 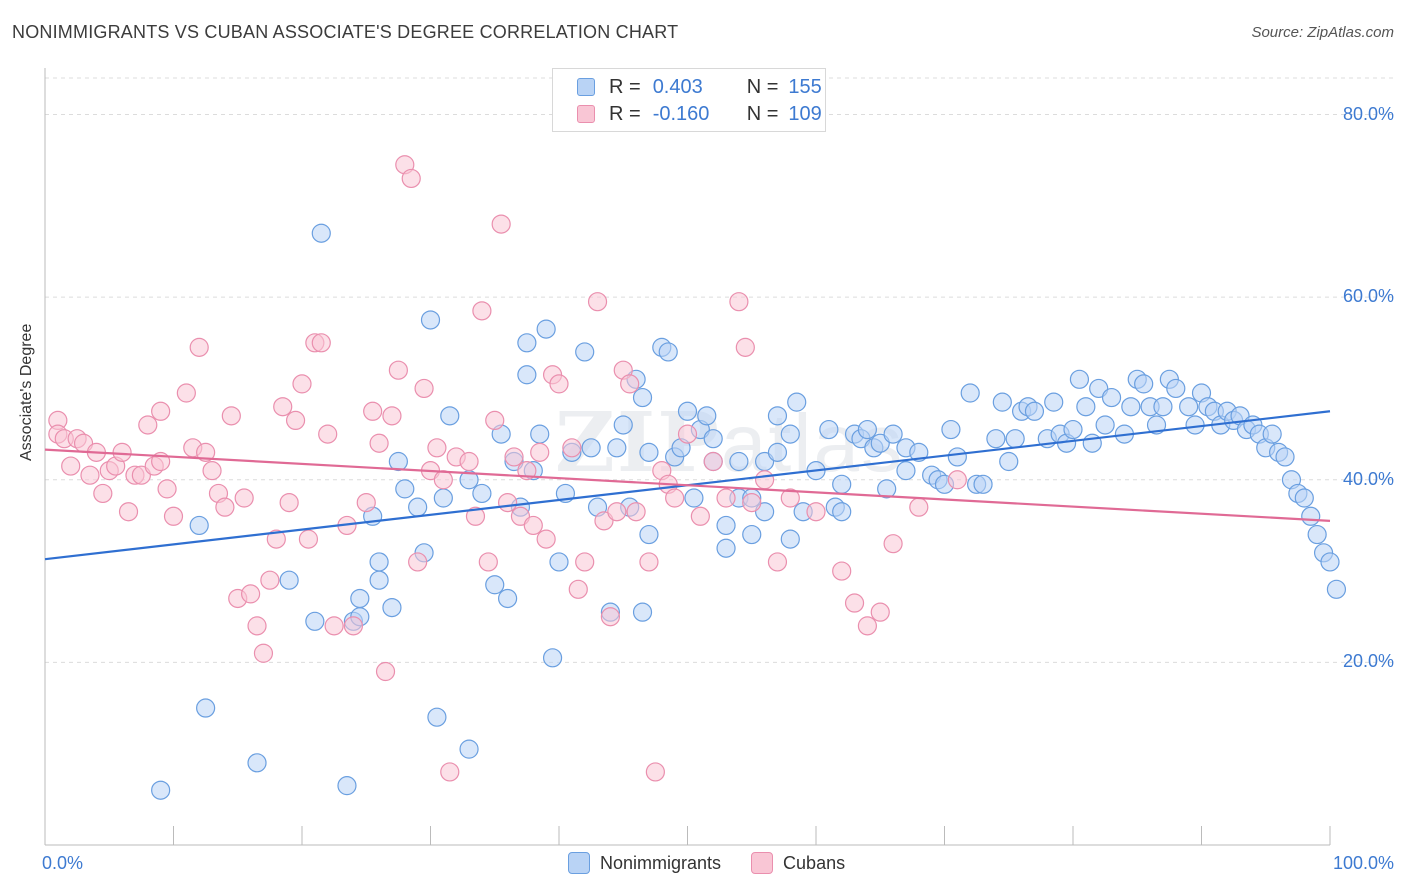 I want to click on y-tick-label-80: 80.0%, so click(x=1368, y=113).